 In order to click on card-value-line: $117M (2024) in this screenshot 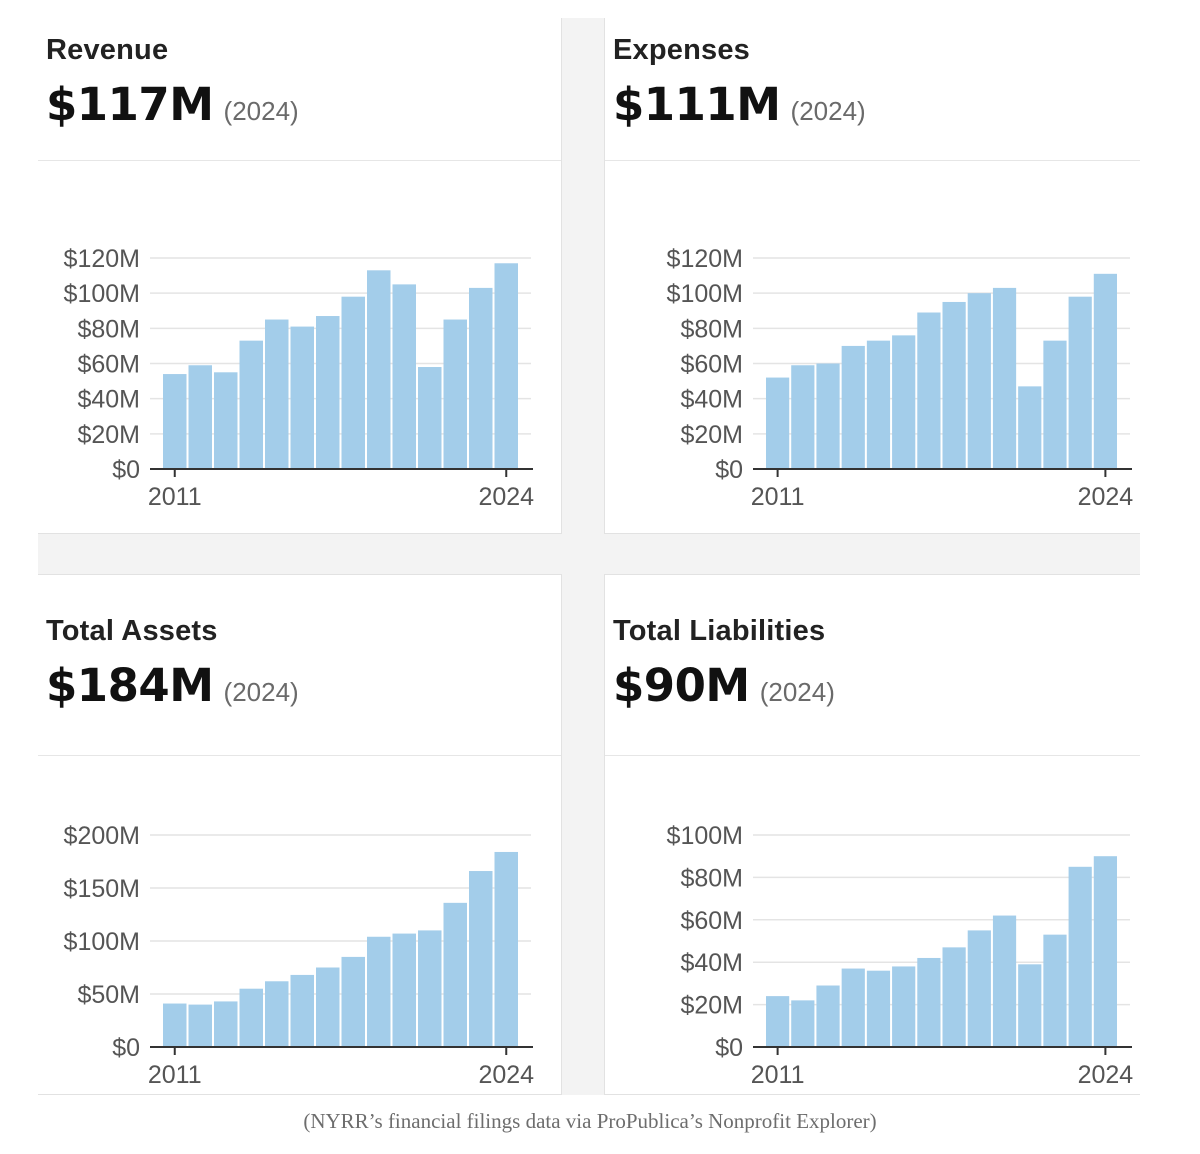, I will do `click(172, 104)`.